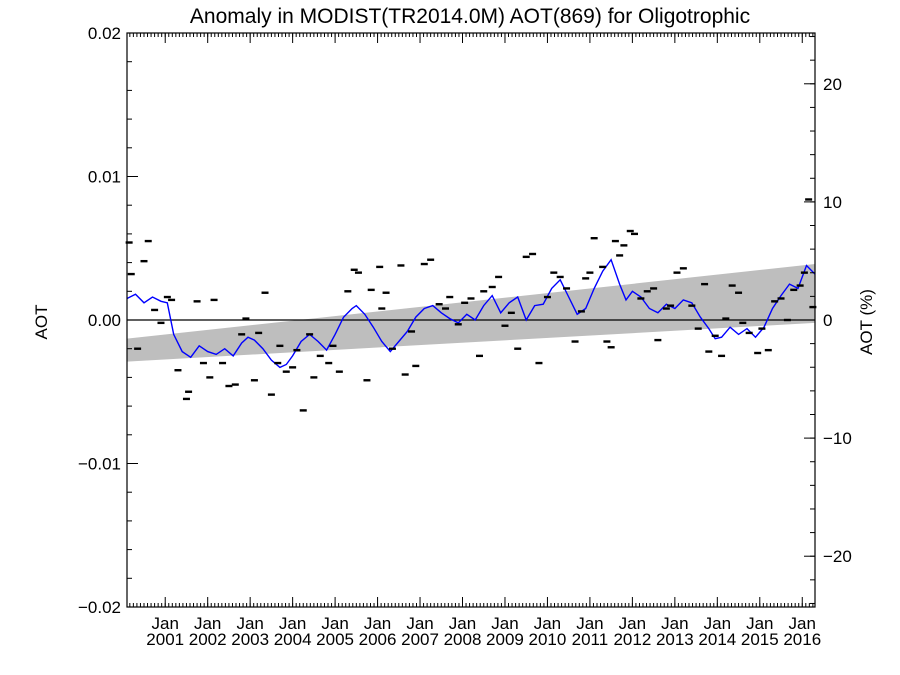 This screenshot has height=675, width=900. Describe the element at coordinates (104, 320) in the screenshot. I see `y-tick-label: 0.00` at that location.